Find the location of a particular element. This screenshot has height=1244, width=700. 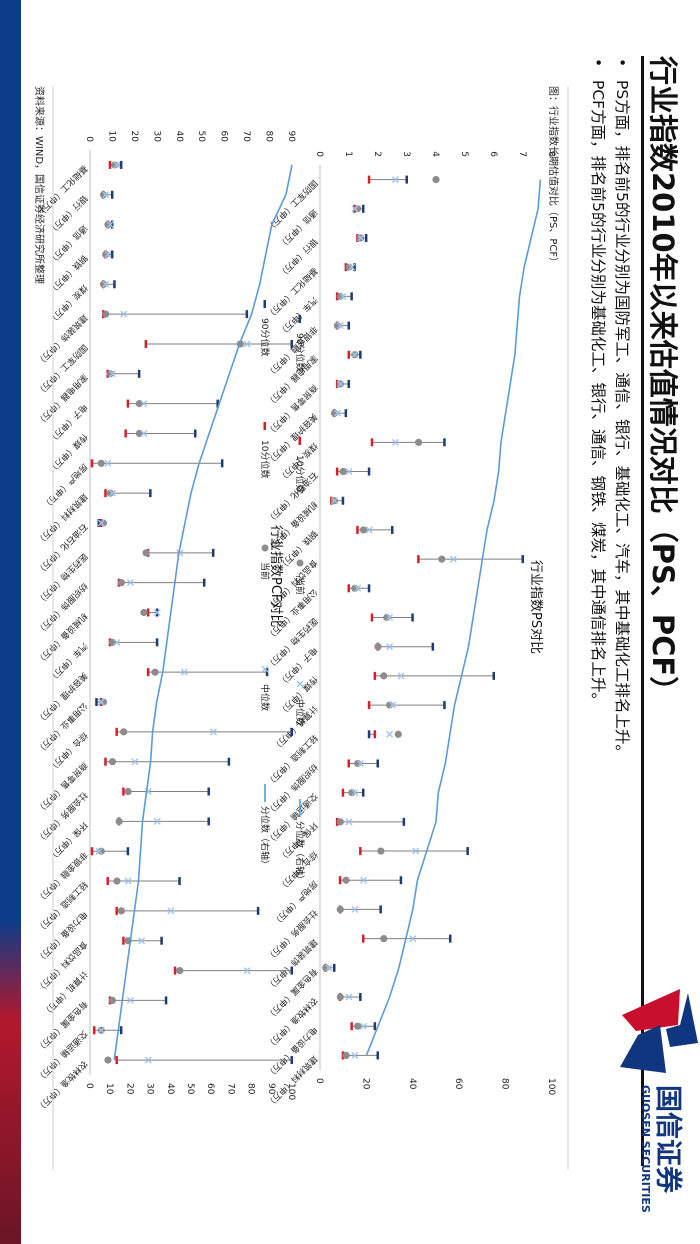

y-tick-label: 3 is located at coordinates (406, 154).